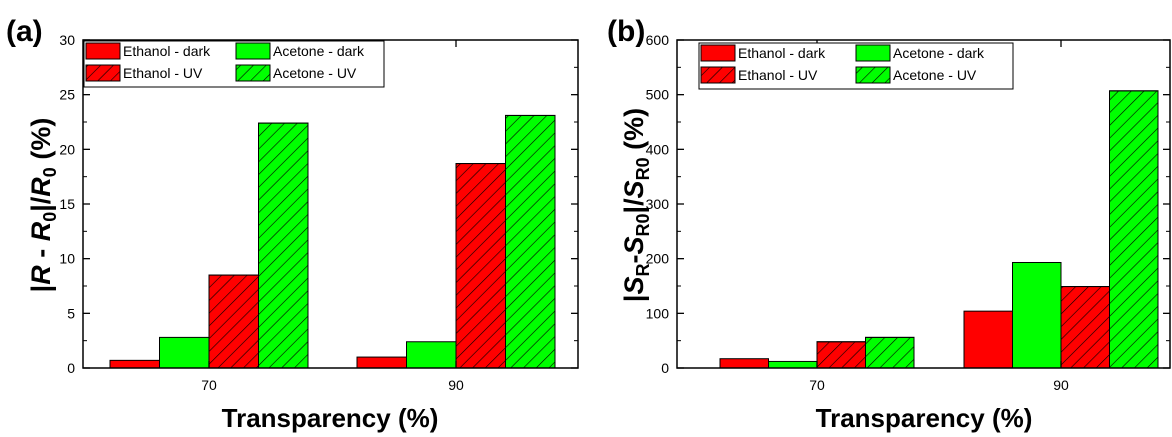  What do you see at coordinates (626, 31) in the screenshot?
I see `panel-label-b: (b)` at bounding box center [626, 31].